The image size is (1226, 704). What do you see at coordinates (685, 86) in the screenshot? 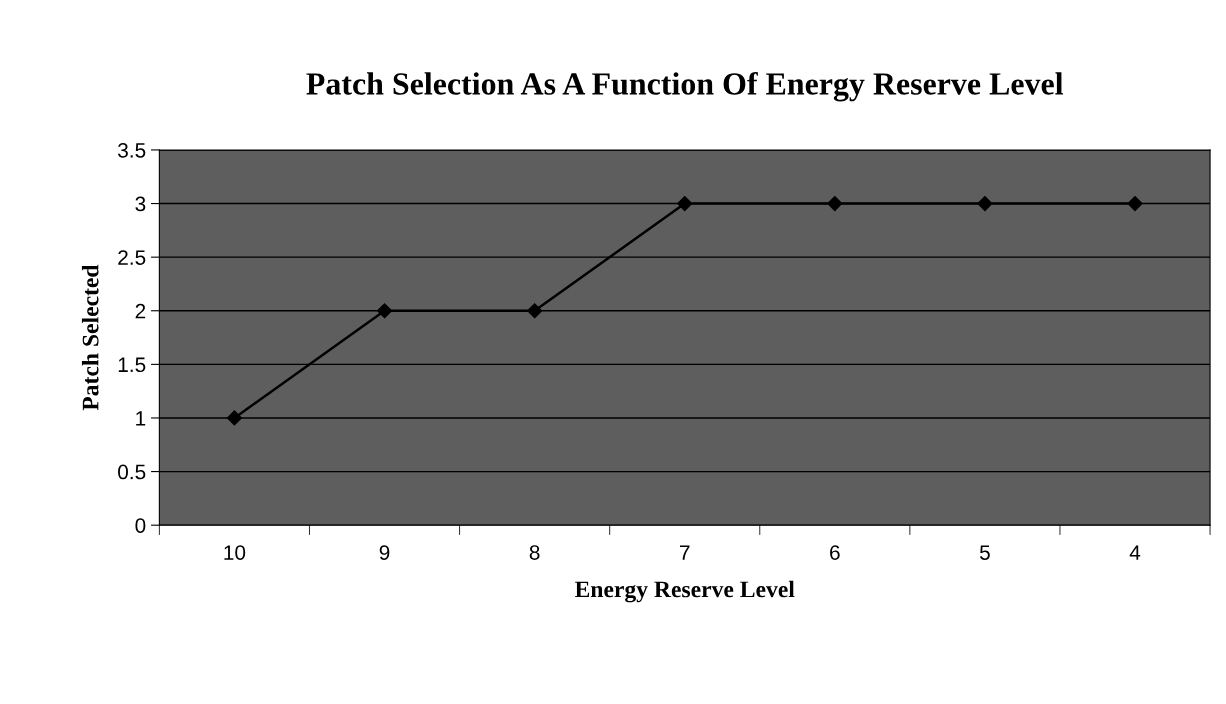
I see `chart-title: Patch Selection As A Function Of Energy Reserve Level` at bounding box center [685, 86].